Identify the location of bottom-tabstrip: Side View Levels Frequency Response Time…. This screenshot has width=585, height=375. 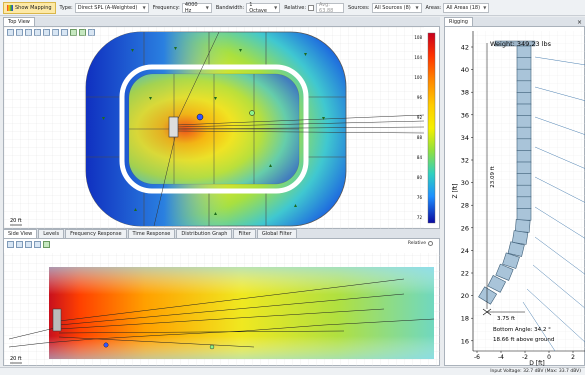
(221, 233).